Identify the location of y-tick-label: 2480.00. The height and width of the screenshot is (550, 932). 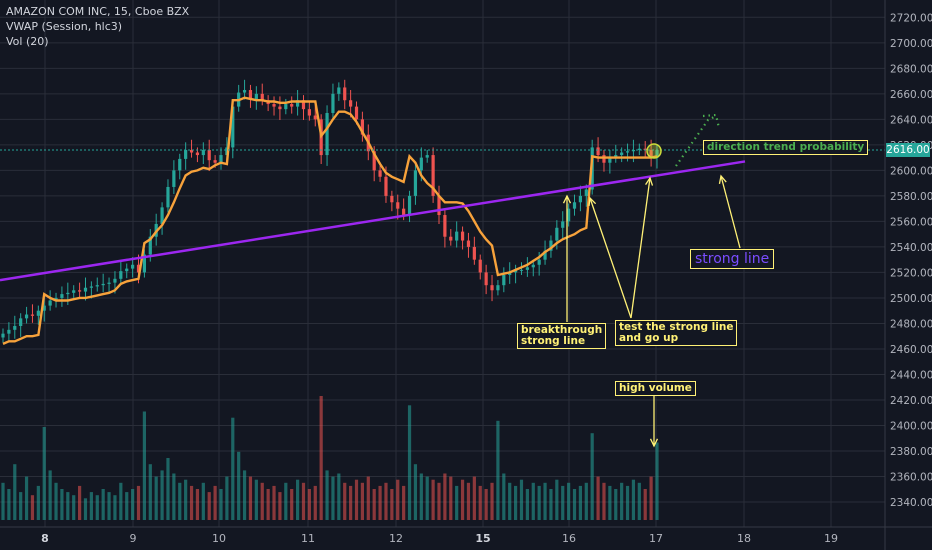
(911, 324).